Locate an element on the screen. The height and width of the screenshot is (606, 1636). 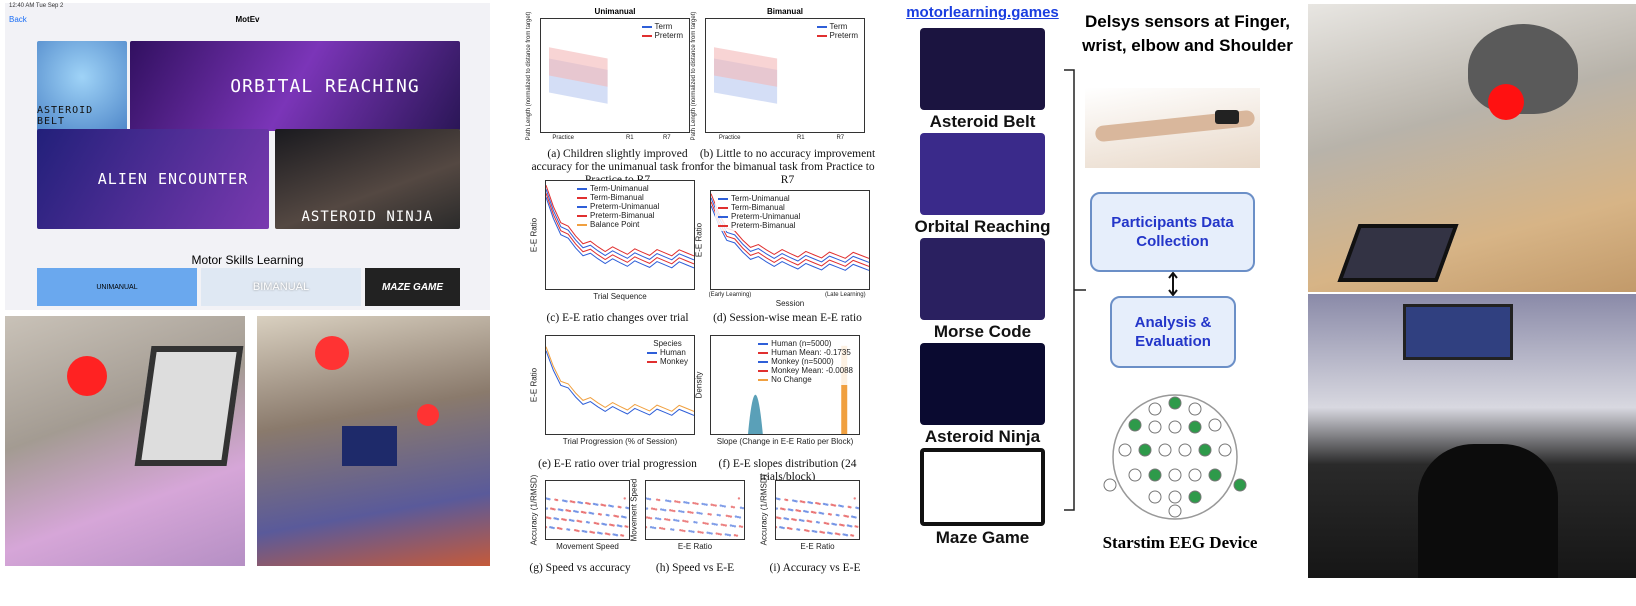
game-thumb is located at coordinates (982, 279).